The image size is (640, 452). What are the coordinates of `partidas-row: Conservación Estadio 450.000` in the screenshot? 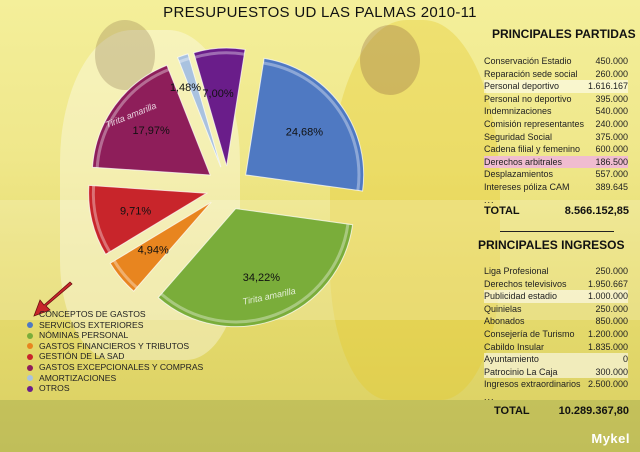 It's located at (556, 61).